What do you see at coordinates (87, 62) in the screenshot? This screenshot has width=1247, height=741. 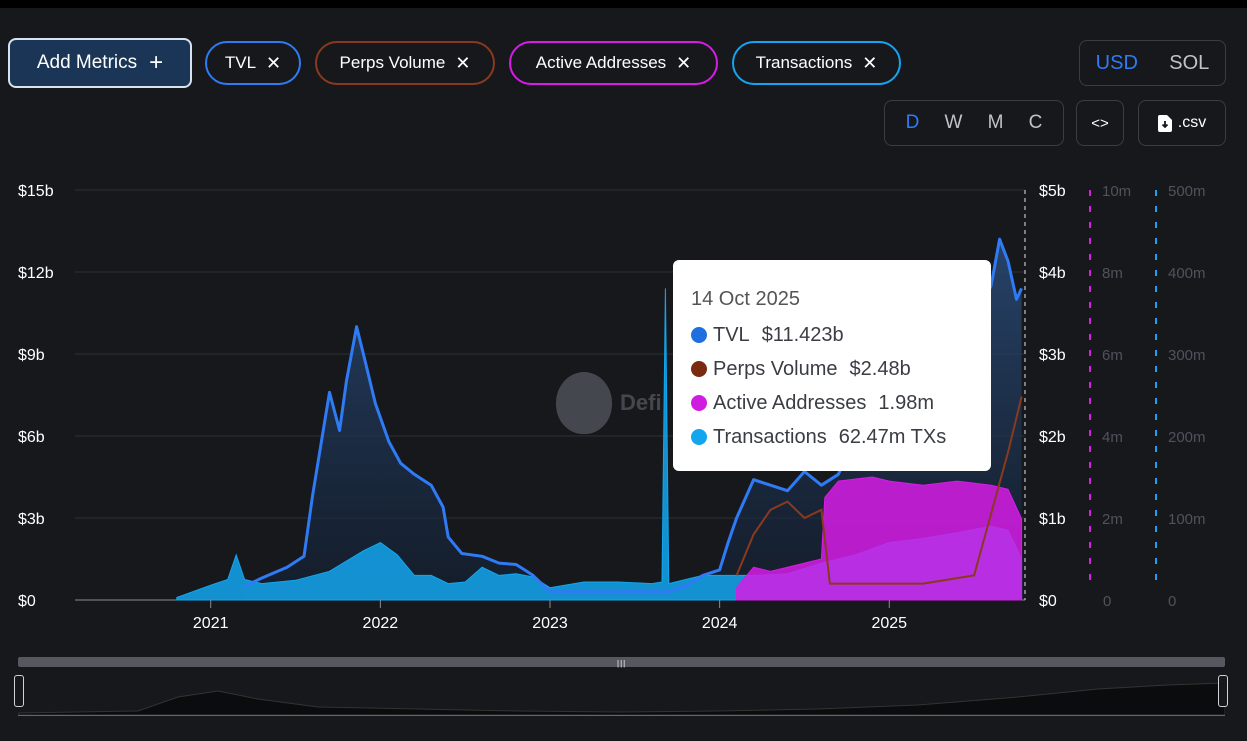 I see `add-metrics-label: Add Metrics` at bounding box center [87, 62].